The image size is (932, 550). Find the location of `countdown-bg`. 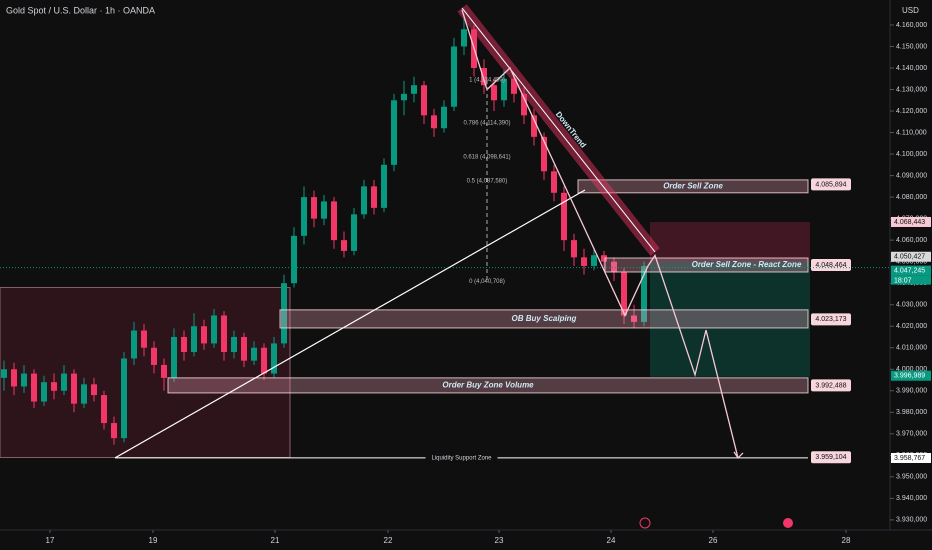

countdown-bg is located at coordinates (911, 280).